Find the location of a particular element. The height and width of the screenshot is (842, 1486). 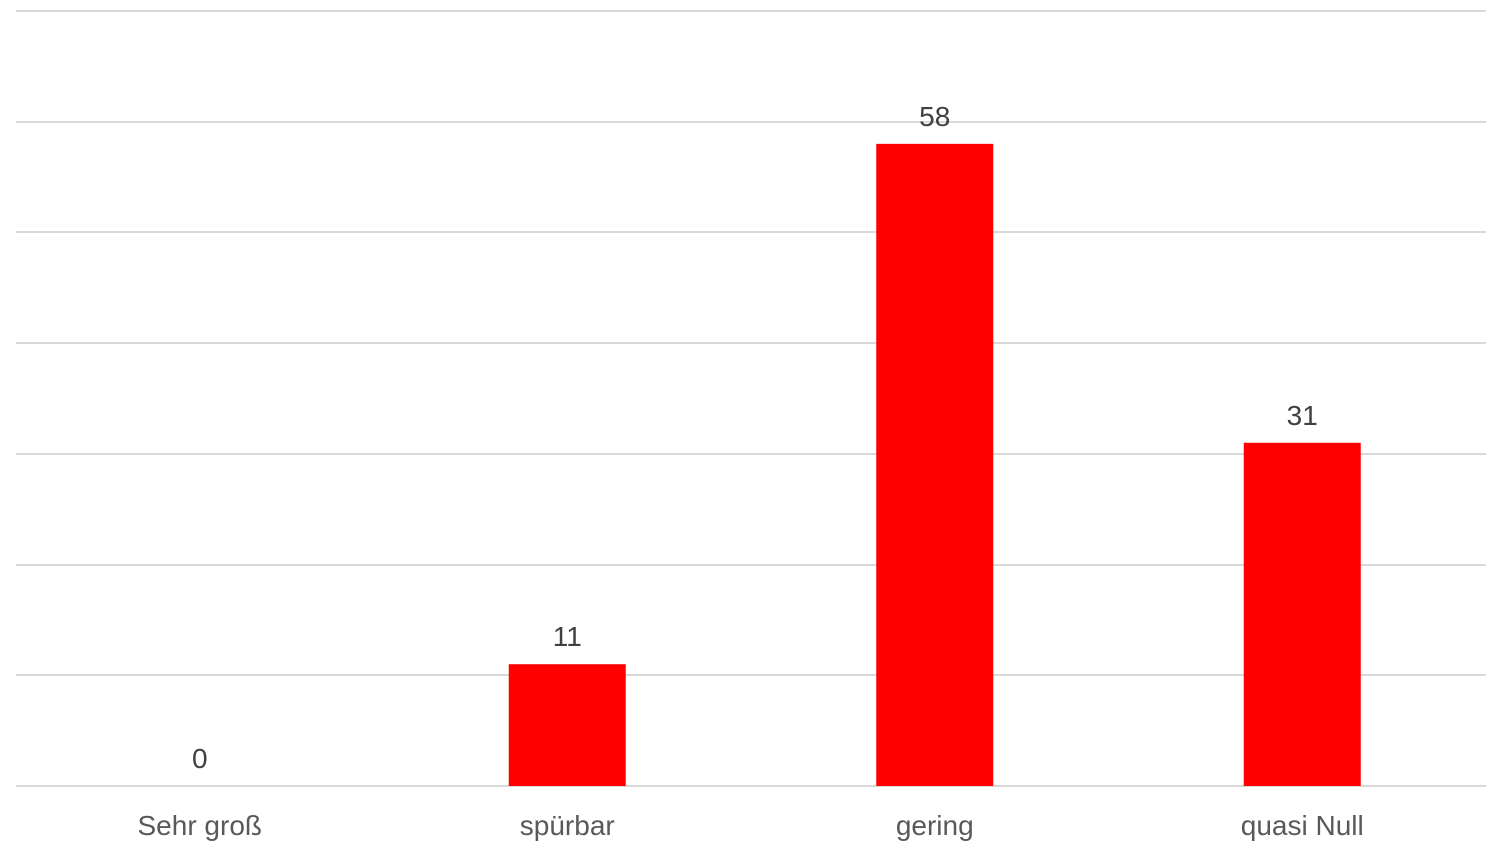

category-label-2: gering is located at coordinates (935, 825).